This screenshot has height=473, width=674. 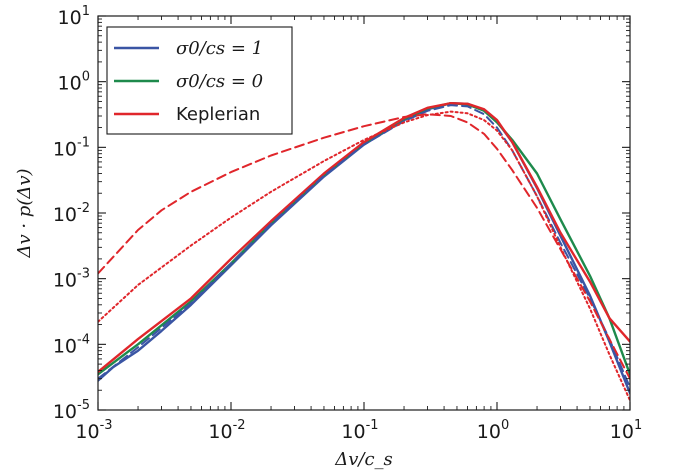 What do you see at coordinates (74, 82) in the screenshot?
I see `y-tick-label-5: 10⁰` at bounding box center [74, 82].